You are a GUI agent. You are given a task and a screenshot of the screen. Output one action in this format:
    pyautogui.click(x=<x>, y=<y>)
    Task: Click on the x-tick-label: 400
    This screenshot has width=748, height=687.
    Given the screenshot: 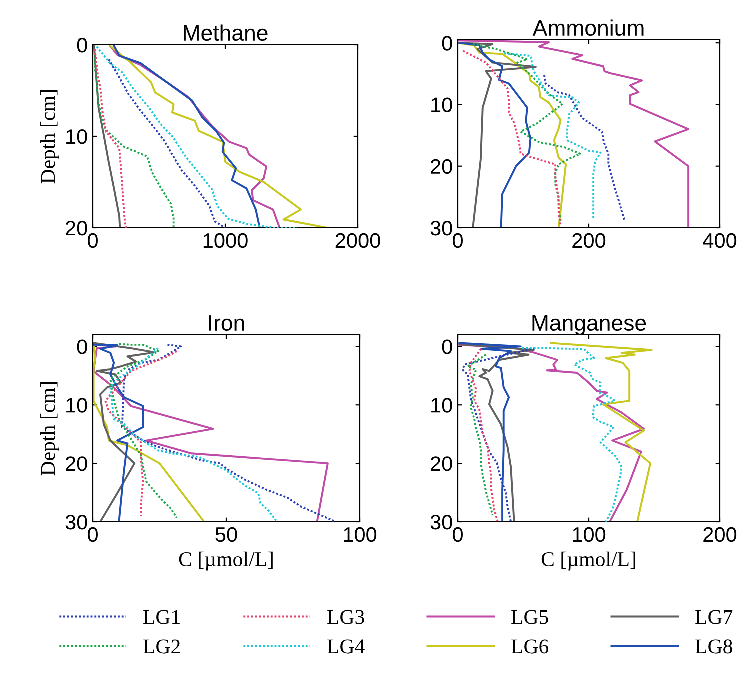 What is the action you would take?
    pyautogui.click(x=720, y=240)
    